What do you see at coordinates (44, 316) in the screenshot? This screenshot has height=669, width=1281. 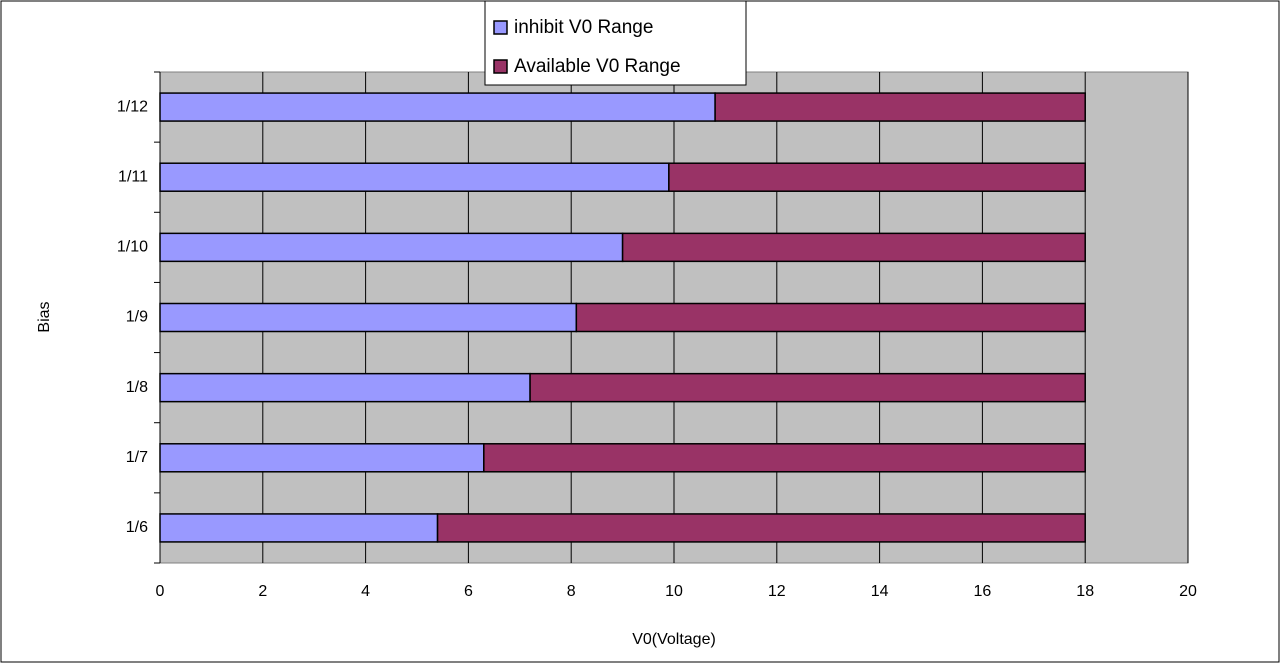 I see `y-axis-label: Bias` at bounding box center [44, 316].